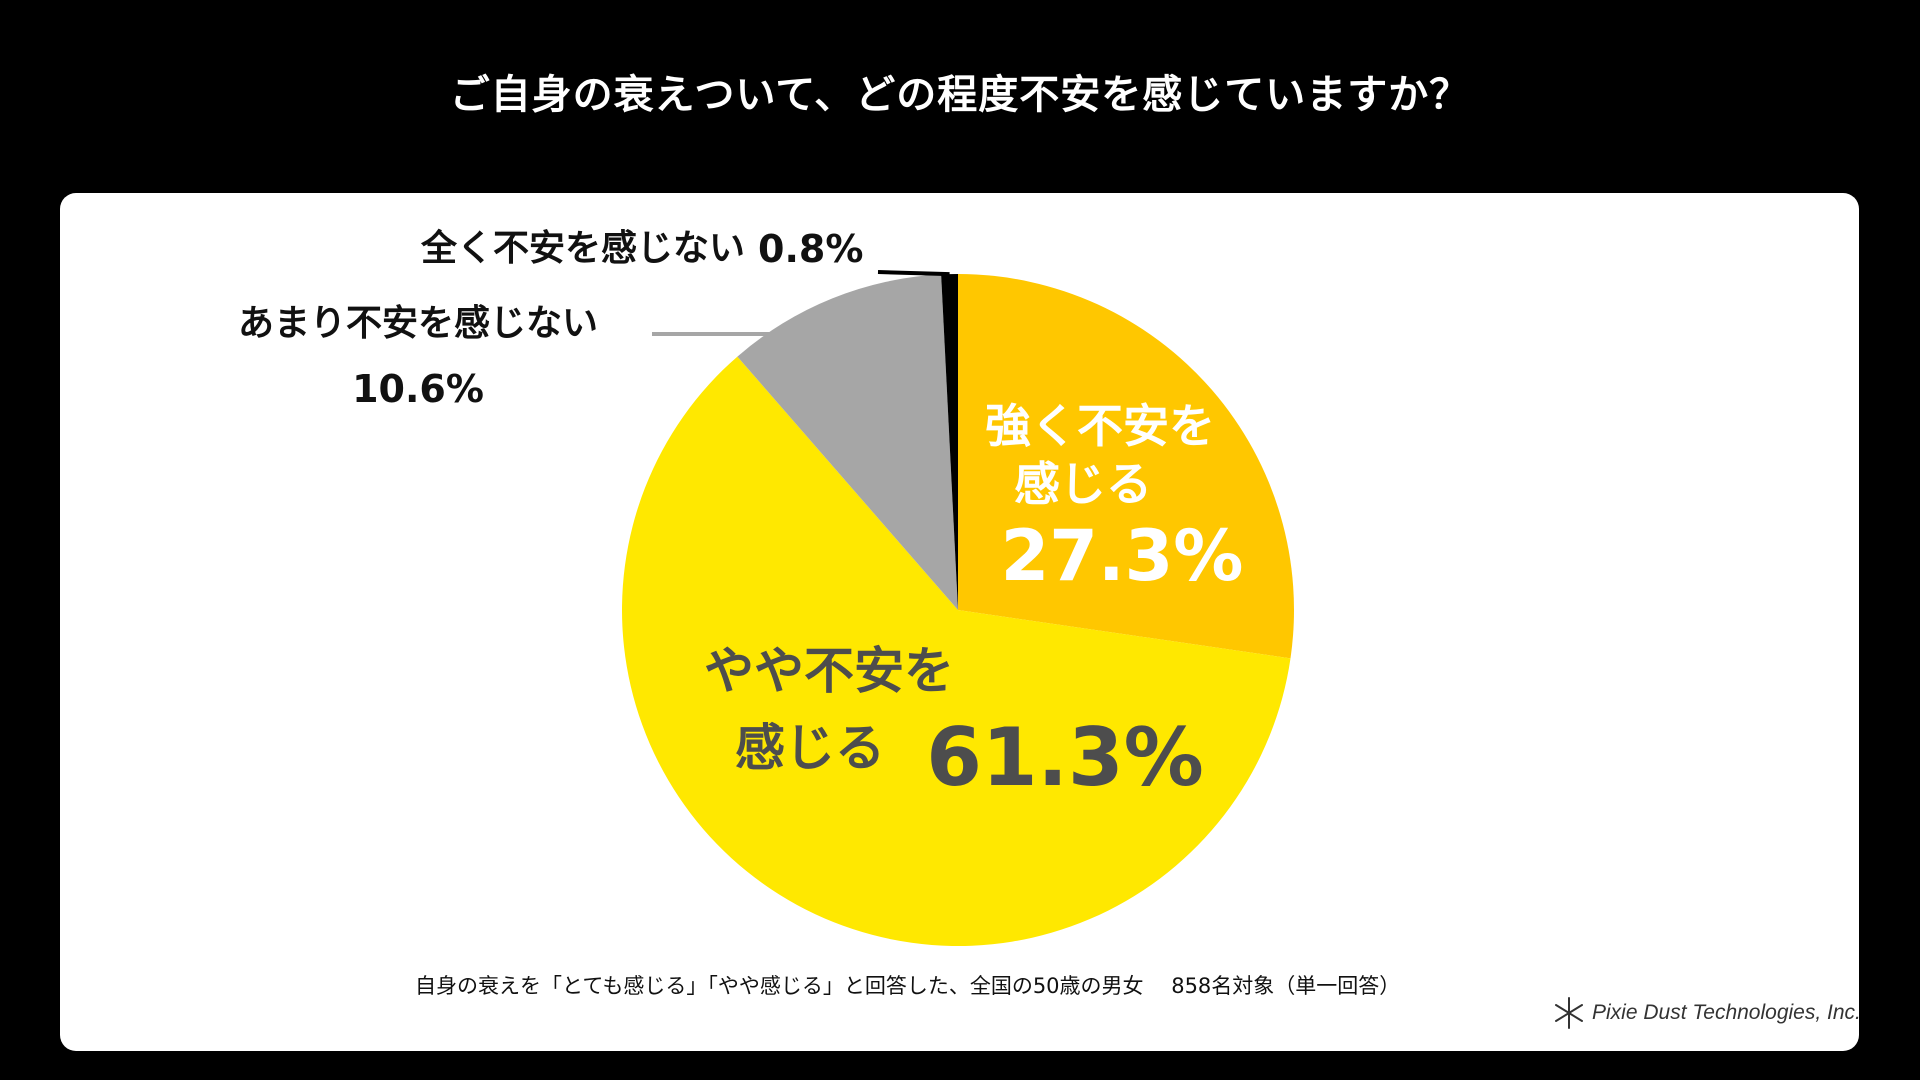  I want to click on slice-label-somewhat-line2: 感じる, so click(810, 748).